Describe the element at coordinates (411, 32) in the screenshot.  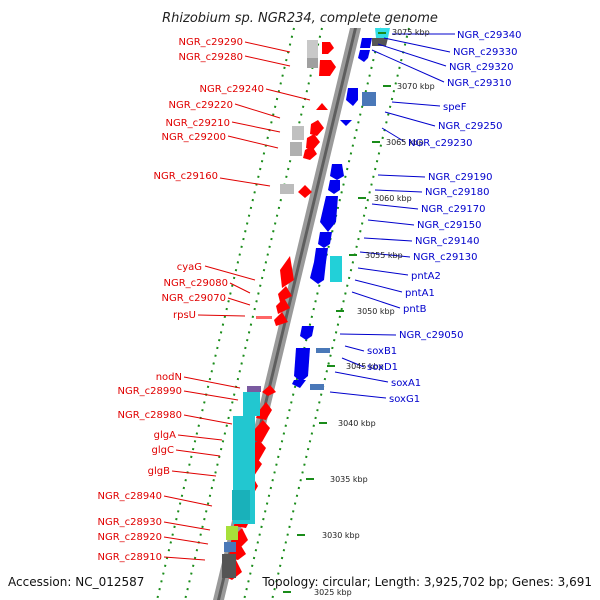
I see `ruler-label: 3075 kbp` at that location.